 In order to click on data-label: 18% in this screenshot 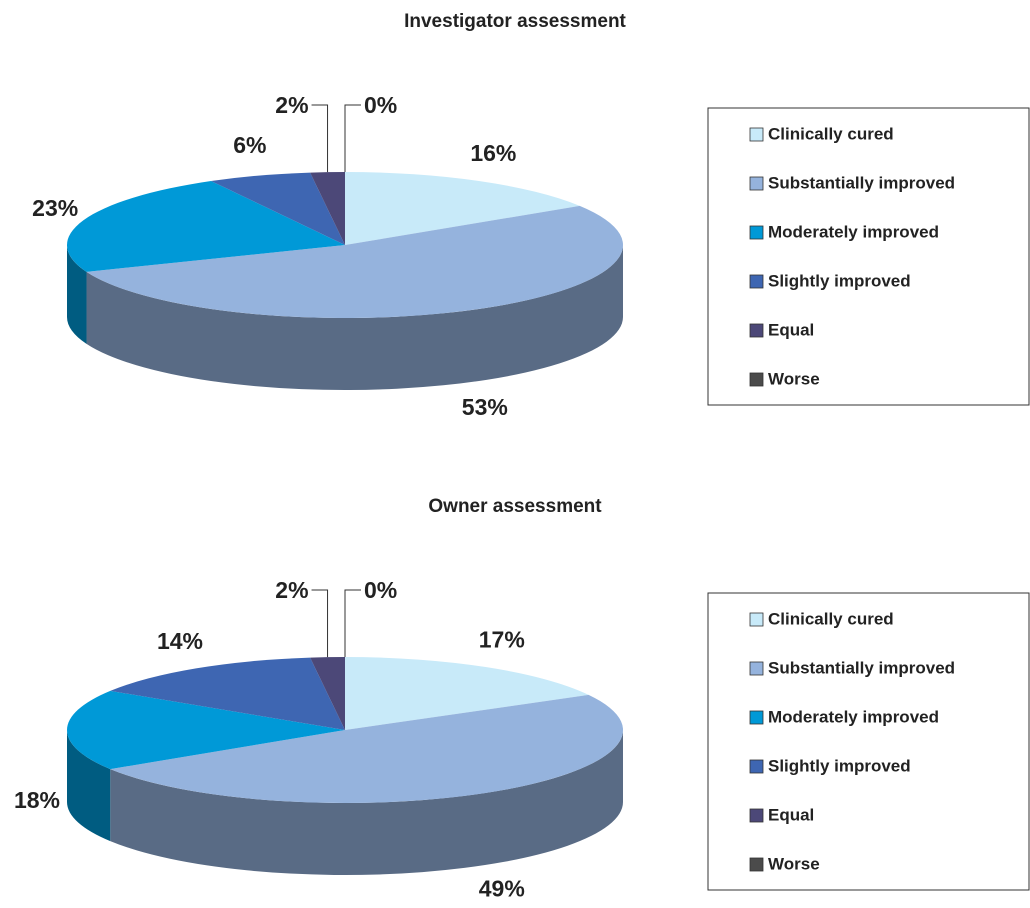, I will do `click(37, 800)`.